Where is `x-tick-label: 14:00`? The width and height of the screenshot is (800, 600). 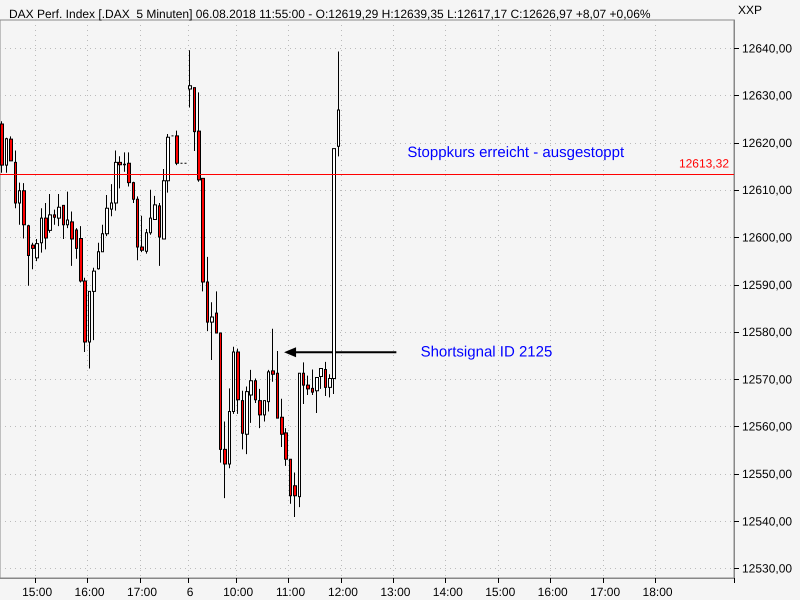 x-tick-label: 14:00 is located at coordinates (448, 592).